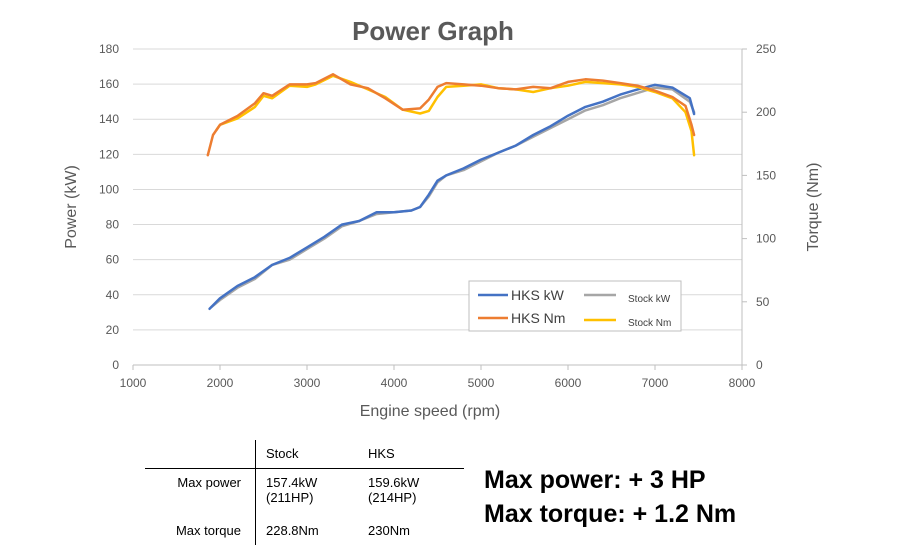  What do you see at coordinates (133, 383) in the screenshot?
I see `x-tick-label: 1000` at bounding box center [133, 383].